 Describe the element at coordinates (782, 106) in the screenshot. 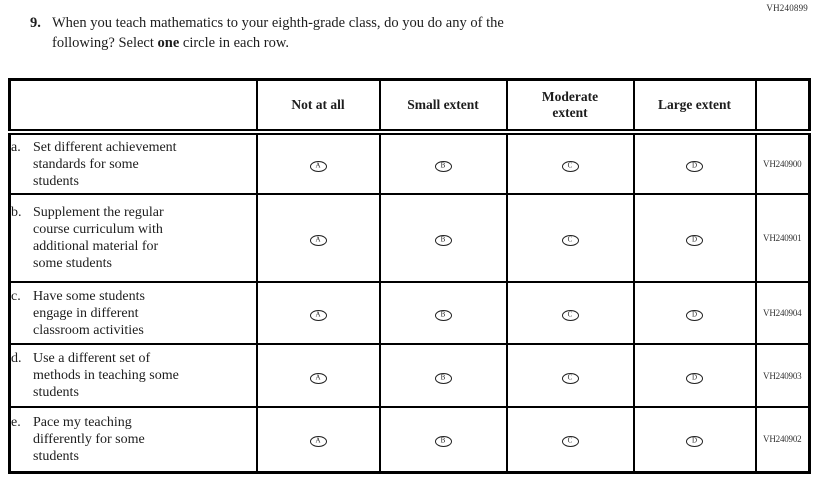

I see `column-header-code` at that location.